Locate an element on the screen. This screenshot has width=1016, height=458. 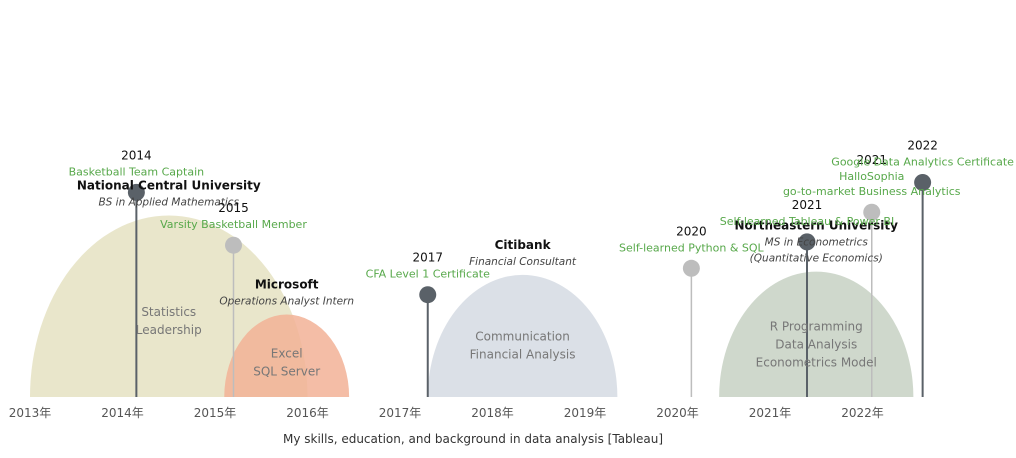
experience-skill: Financial Analysis is located at coordinates (523, 355).